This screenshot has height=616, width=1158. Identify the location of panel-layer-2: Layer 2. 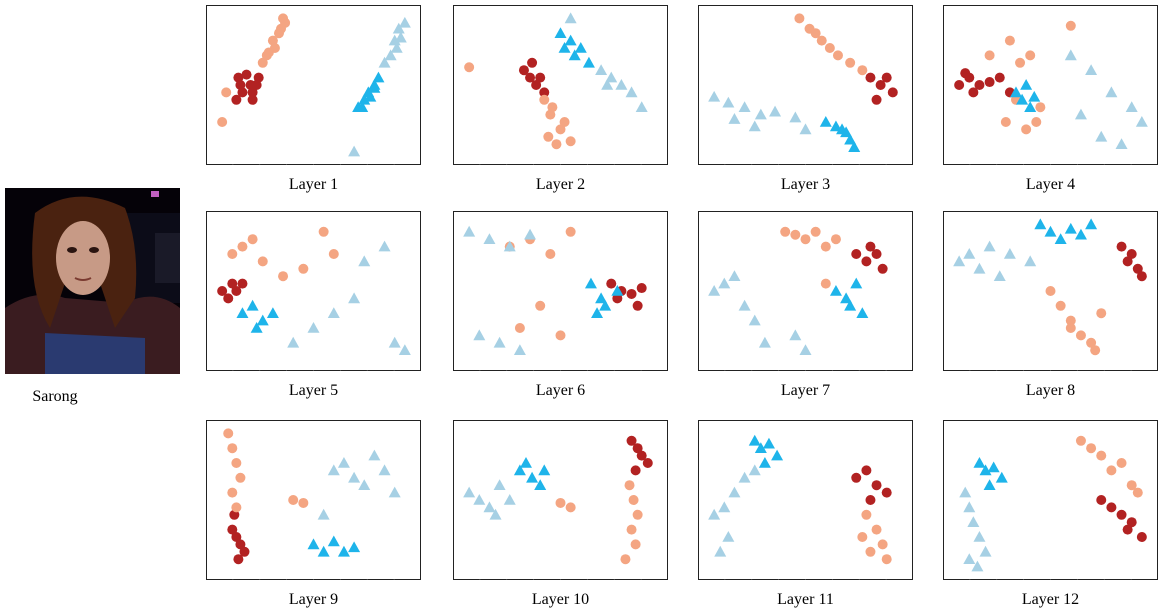
(560, 99).